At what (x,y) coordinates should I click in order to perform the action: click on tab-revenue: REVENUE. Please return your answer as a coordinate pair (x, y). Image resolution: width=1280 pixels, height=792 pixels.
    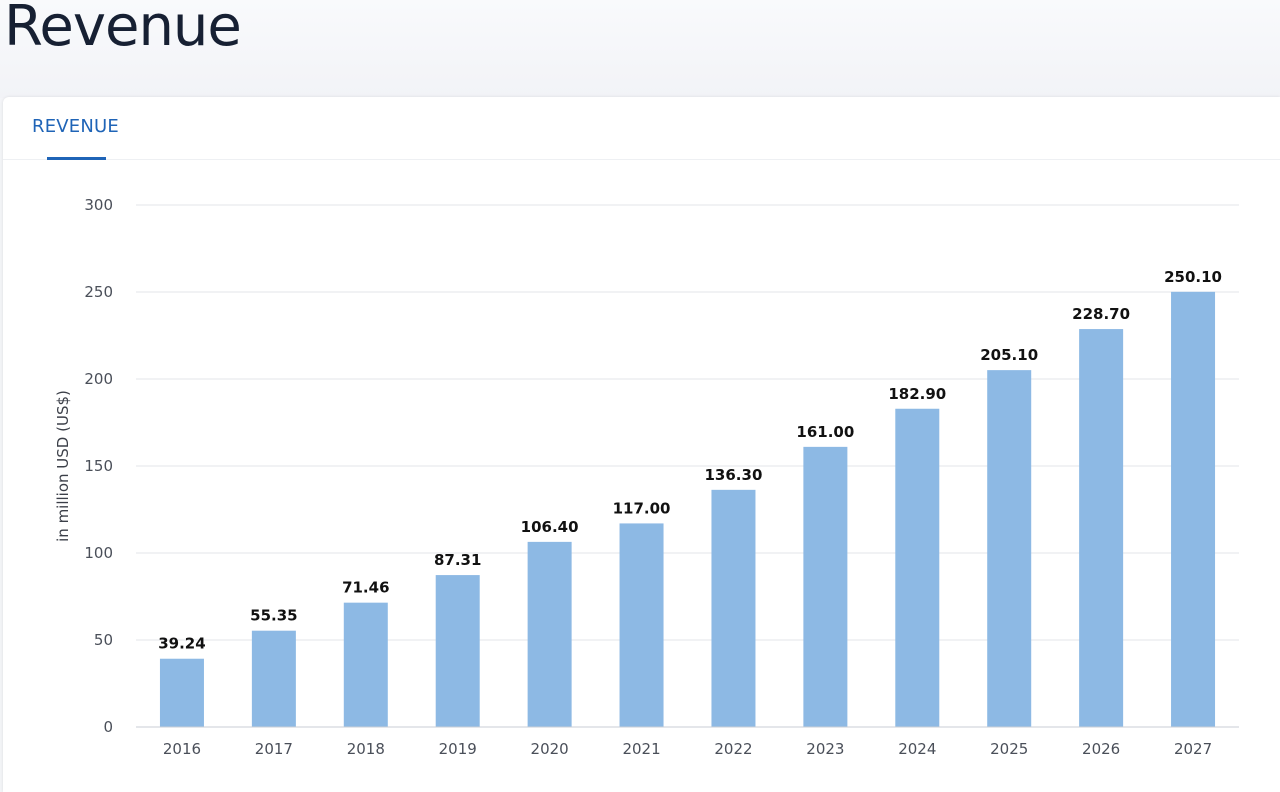
    Looking at the image, I should click on (75, 126).